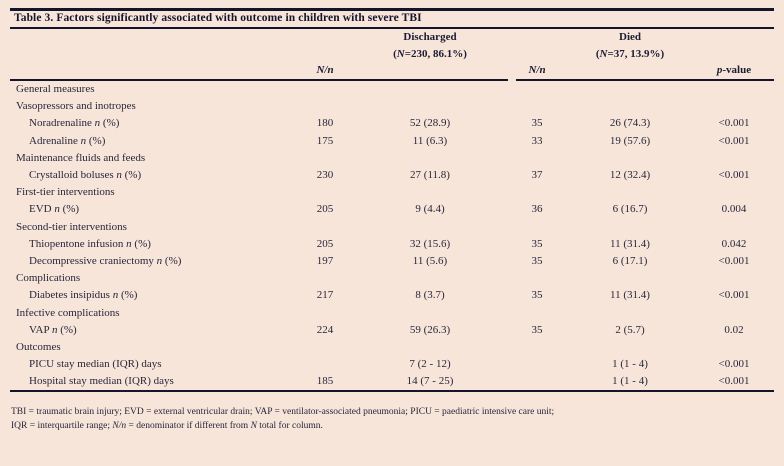 Image resolution: width=784 pixels, height=466 pixels. I want to click on row-label: Diabetes insipidus n (%), so click(83, 295).